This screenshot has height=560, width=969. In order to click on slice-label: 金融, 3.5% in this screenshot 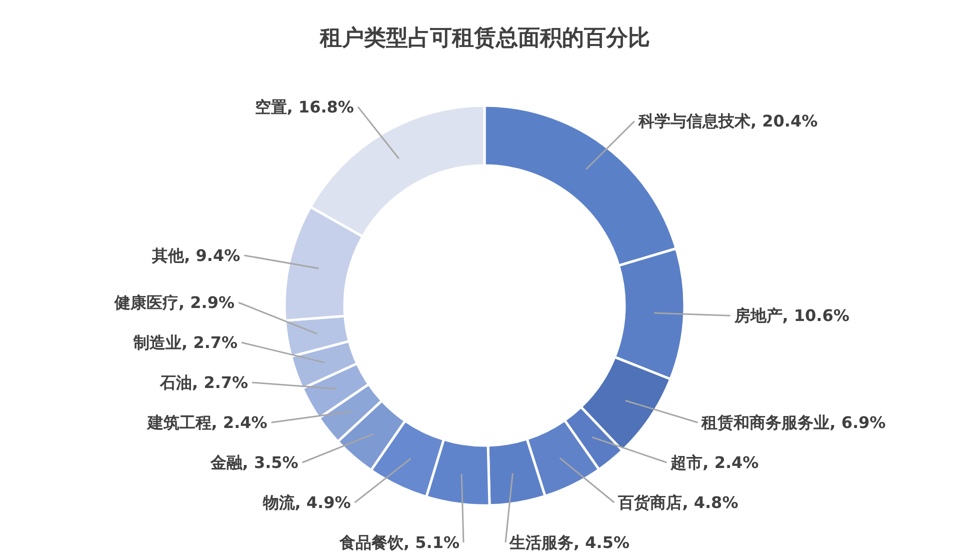, I will do `click(253, 462)`.